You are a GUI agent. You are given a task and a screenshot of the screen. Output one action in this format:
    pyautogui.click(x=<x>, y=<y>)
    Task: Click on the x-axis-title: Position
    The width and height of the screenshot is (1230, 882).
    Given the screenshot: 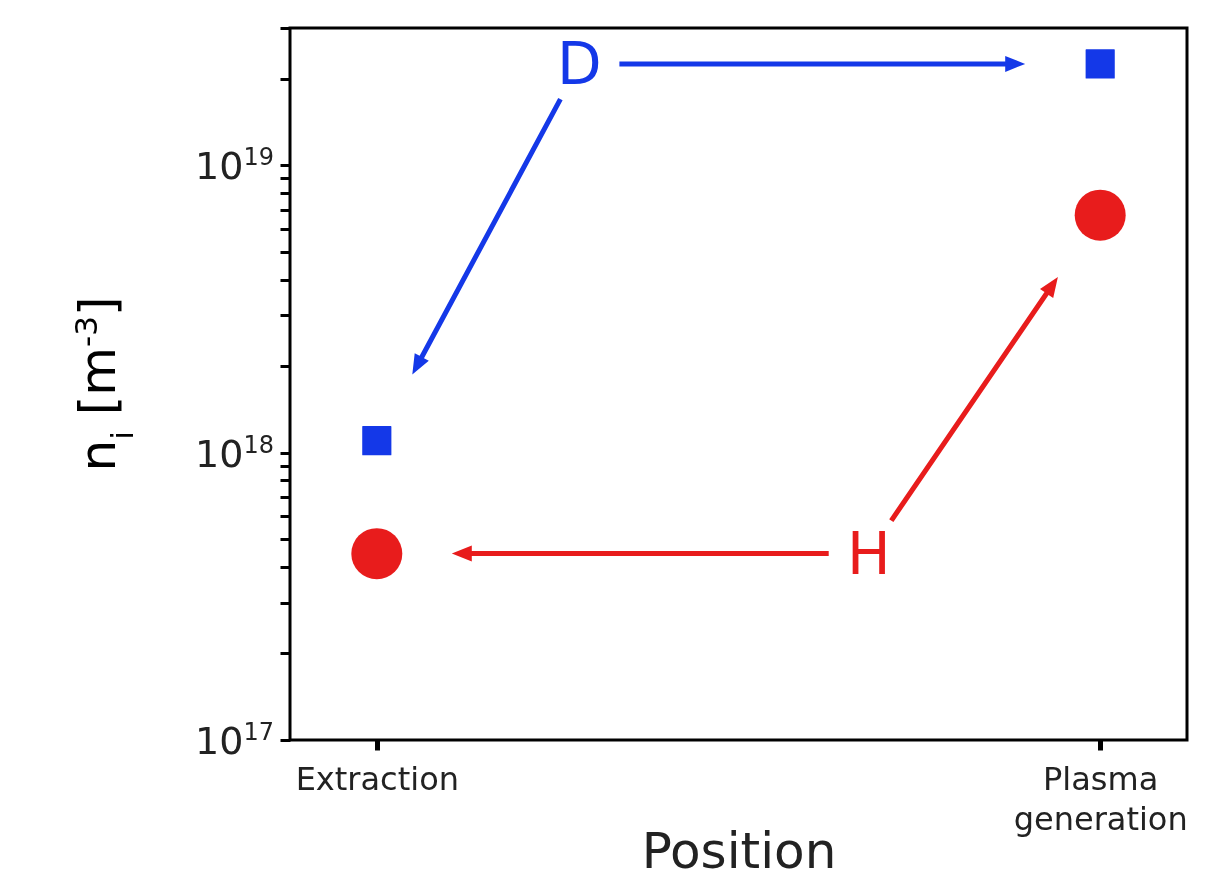 What is the action you would take?
    pyautogui.click(x=739, y=850)
    